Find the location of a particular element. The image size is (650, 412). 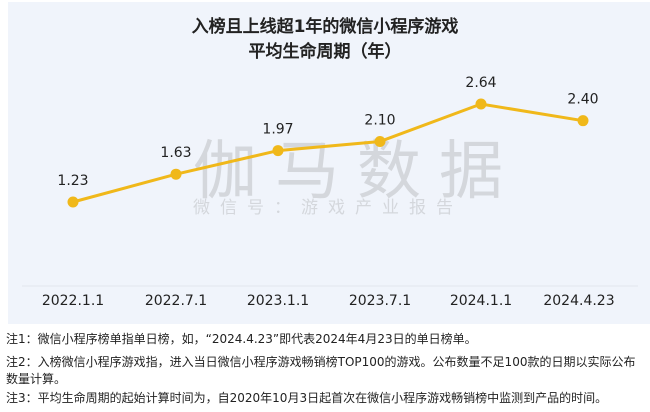

watermark-sub: 微信号：游戏产业报告 is located at coordinates (328, 208).